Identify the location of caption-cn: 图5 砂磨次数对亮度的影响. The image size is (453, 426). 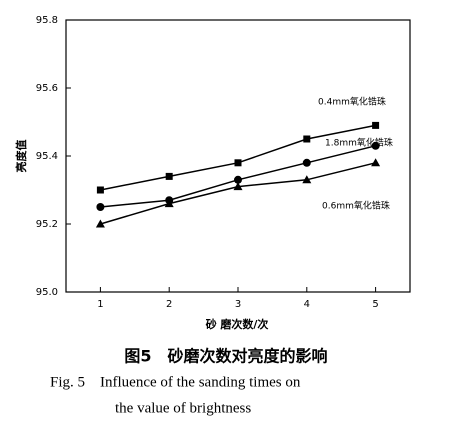
(225, 356).